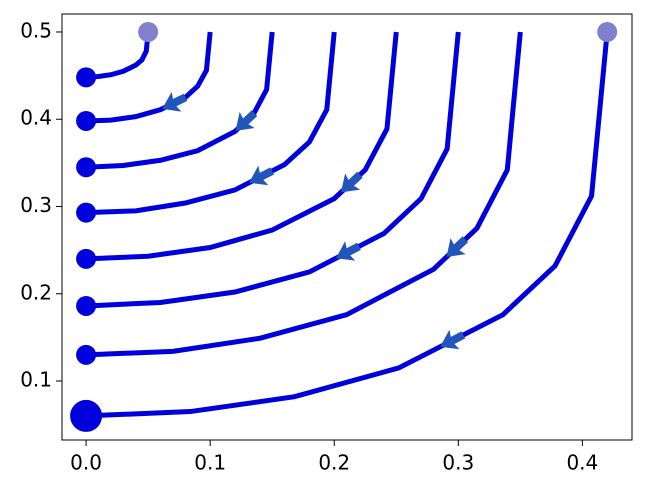  I want to click on x-tick-label: 0.3, so click(458, 463).